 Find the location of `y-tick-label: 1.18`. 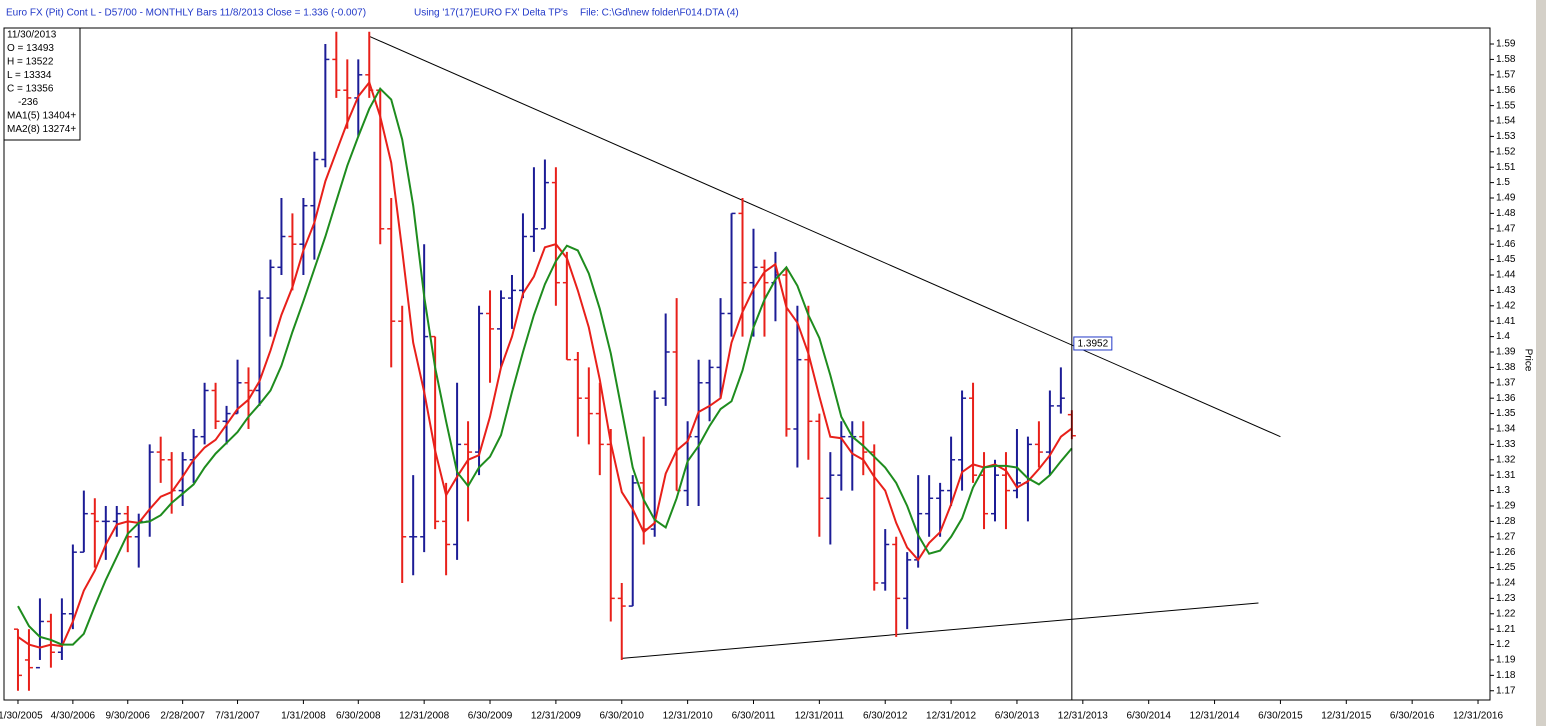

y-tick-label: 1.18 is located at coordinates (1506, 675).